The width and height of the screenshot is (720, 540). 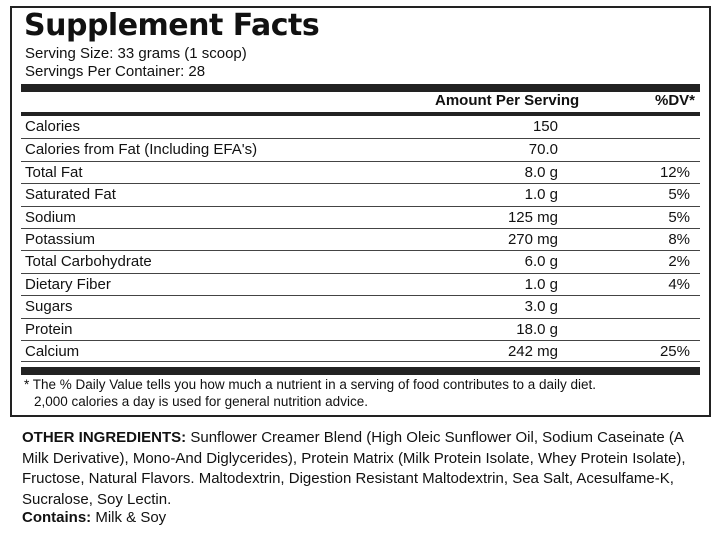 I want to click on nutrient-name: Protein, so click(x=49, y=329).